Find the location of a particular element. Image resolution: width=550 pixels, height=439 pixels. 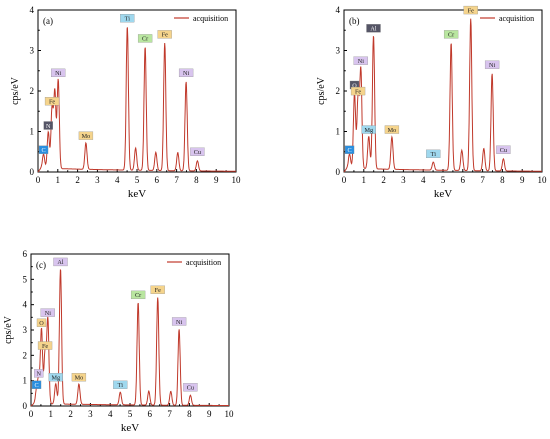

x-tick-label: 6 is located at coordinates (150, 414).